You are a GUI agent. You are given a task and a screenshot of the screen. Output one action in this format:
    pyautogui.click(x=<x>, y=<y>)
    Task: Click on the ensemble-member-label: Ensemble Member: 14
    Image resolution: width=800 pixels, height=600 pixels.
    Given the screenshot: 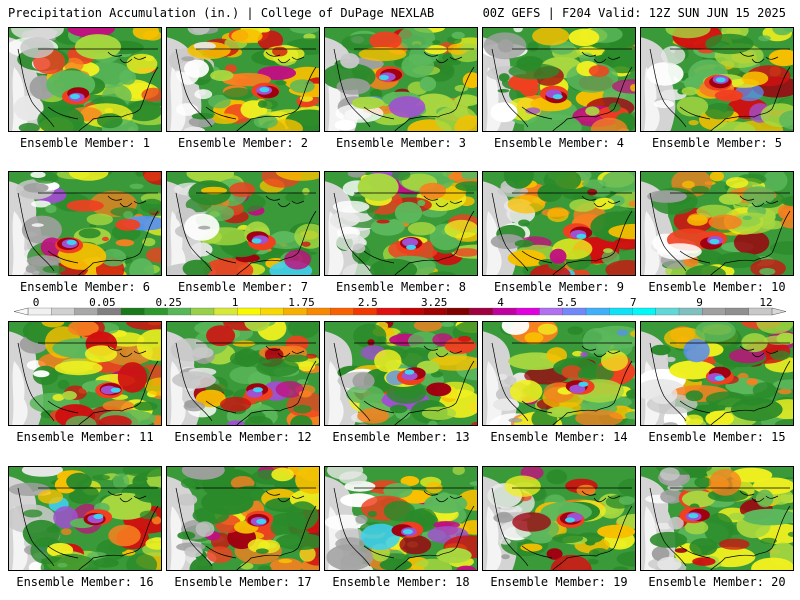 What is the action you would take?
    pyautogui.click(x=559, y=437)
    